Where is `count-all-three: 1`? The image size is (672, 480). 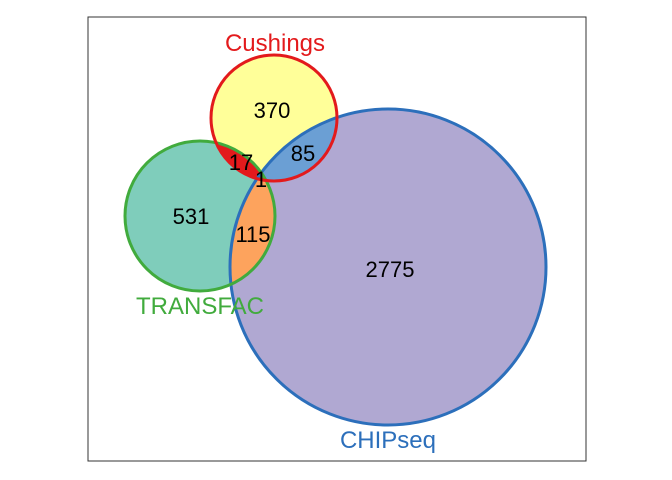
count-all-three: 1 is located at coordinates (261, 179).